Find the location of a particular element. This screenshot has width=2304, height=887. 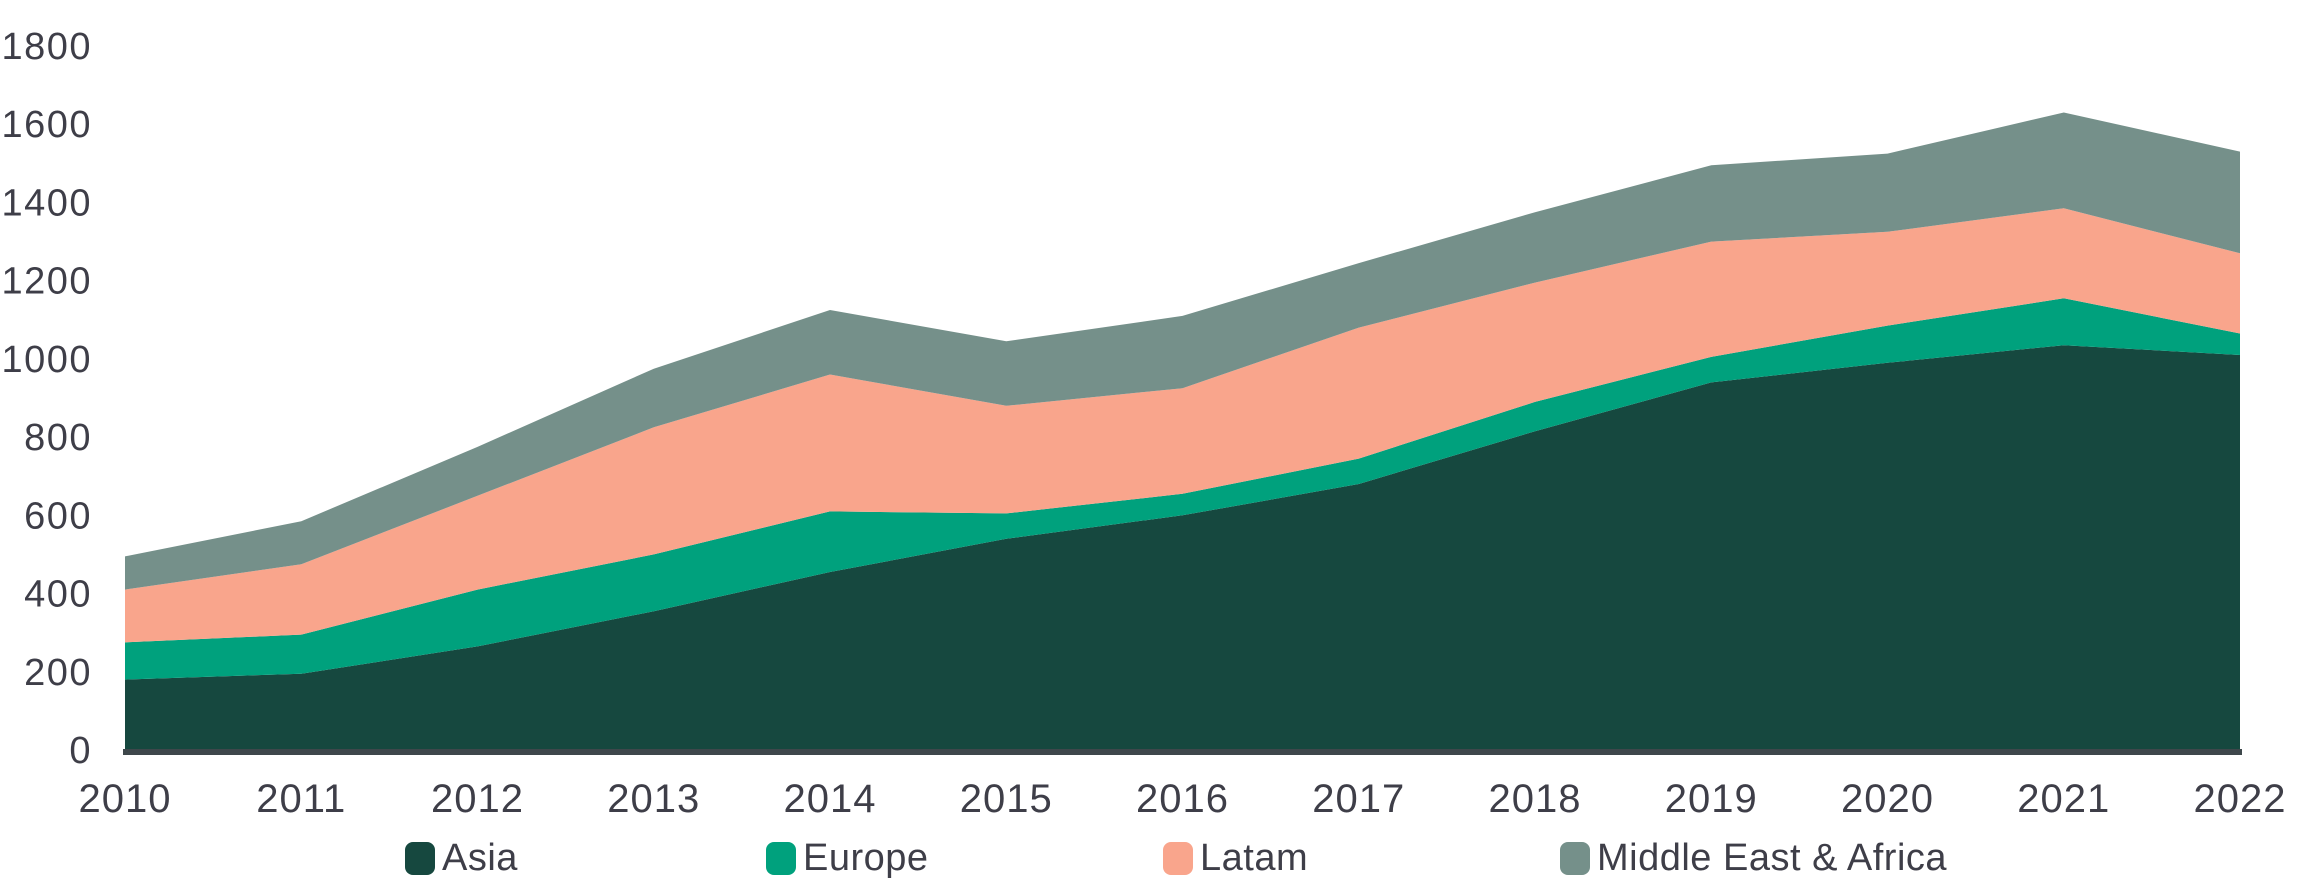

legend-item-latam: Latam is located at coordinates (1235, 858).